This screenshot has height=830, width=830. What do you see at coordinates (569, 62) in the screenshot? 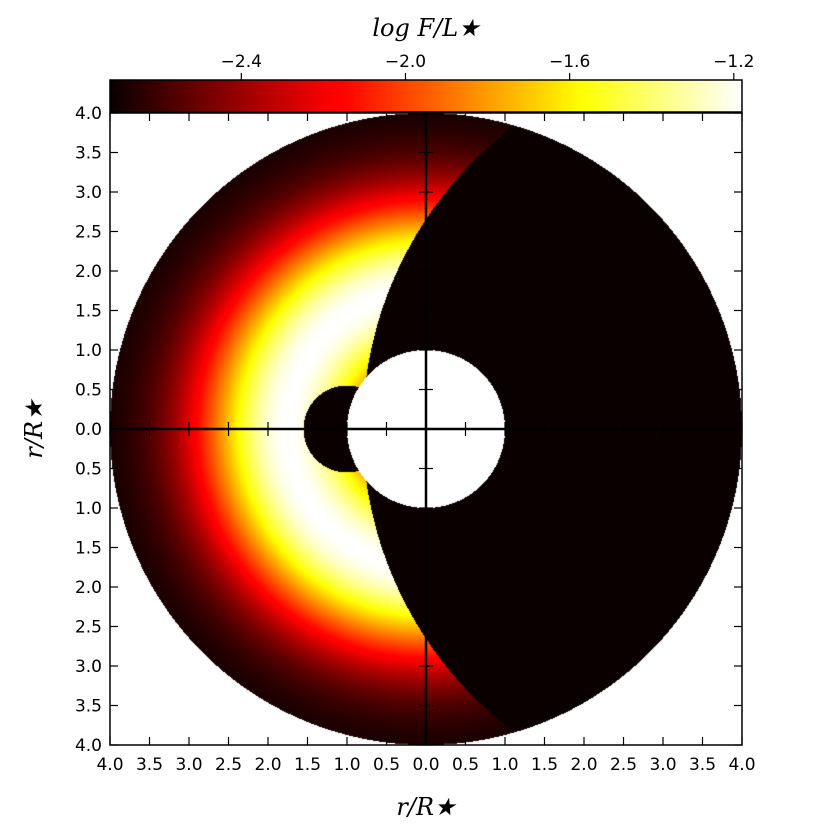
I see `colorbar-tick-label: −1.6` at bounding box center [569, 62].